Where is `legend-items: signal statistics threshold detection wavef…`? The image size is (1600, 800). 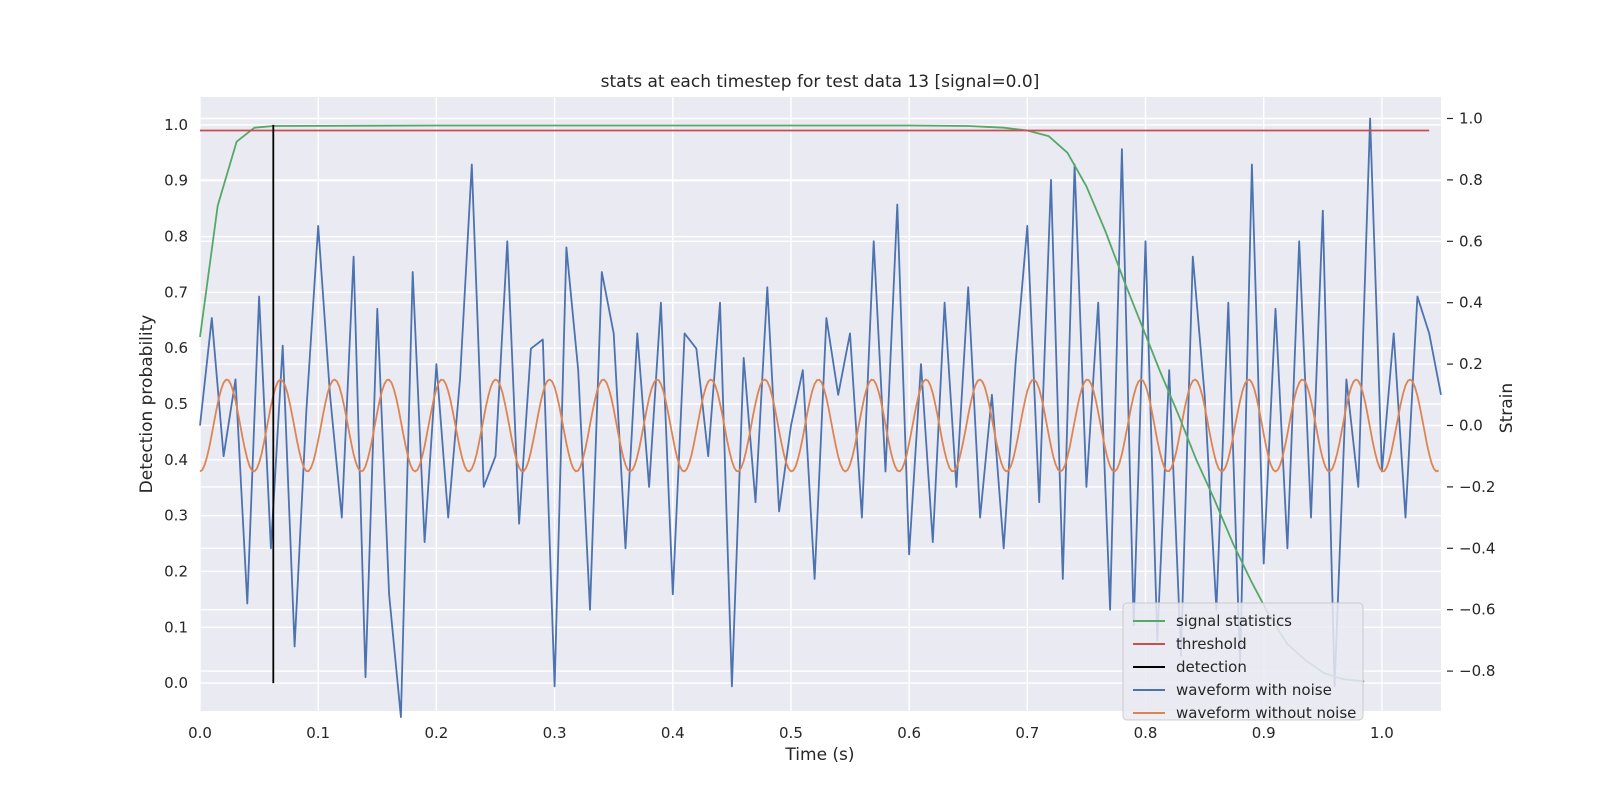
legend-items: signal statistics threshold detection wavef… is located at coordinates (1244, 667).